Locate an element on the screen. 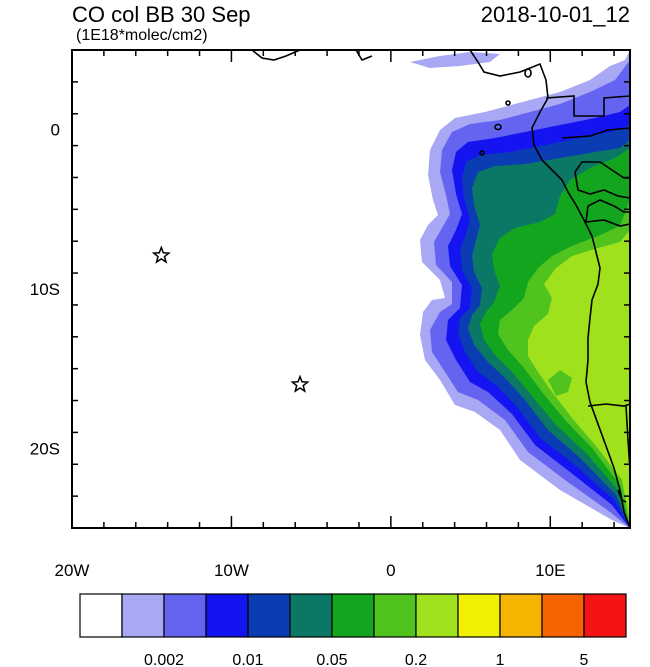 The image size is (650, 667). co-contour-patch is located at coordinates (560, 383).